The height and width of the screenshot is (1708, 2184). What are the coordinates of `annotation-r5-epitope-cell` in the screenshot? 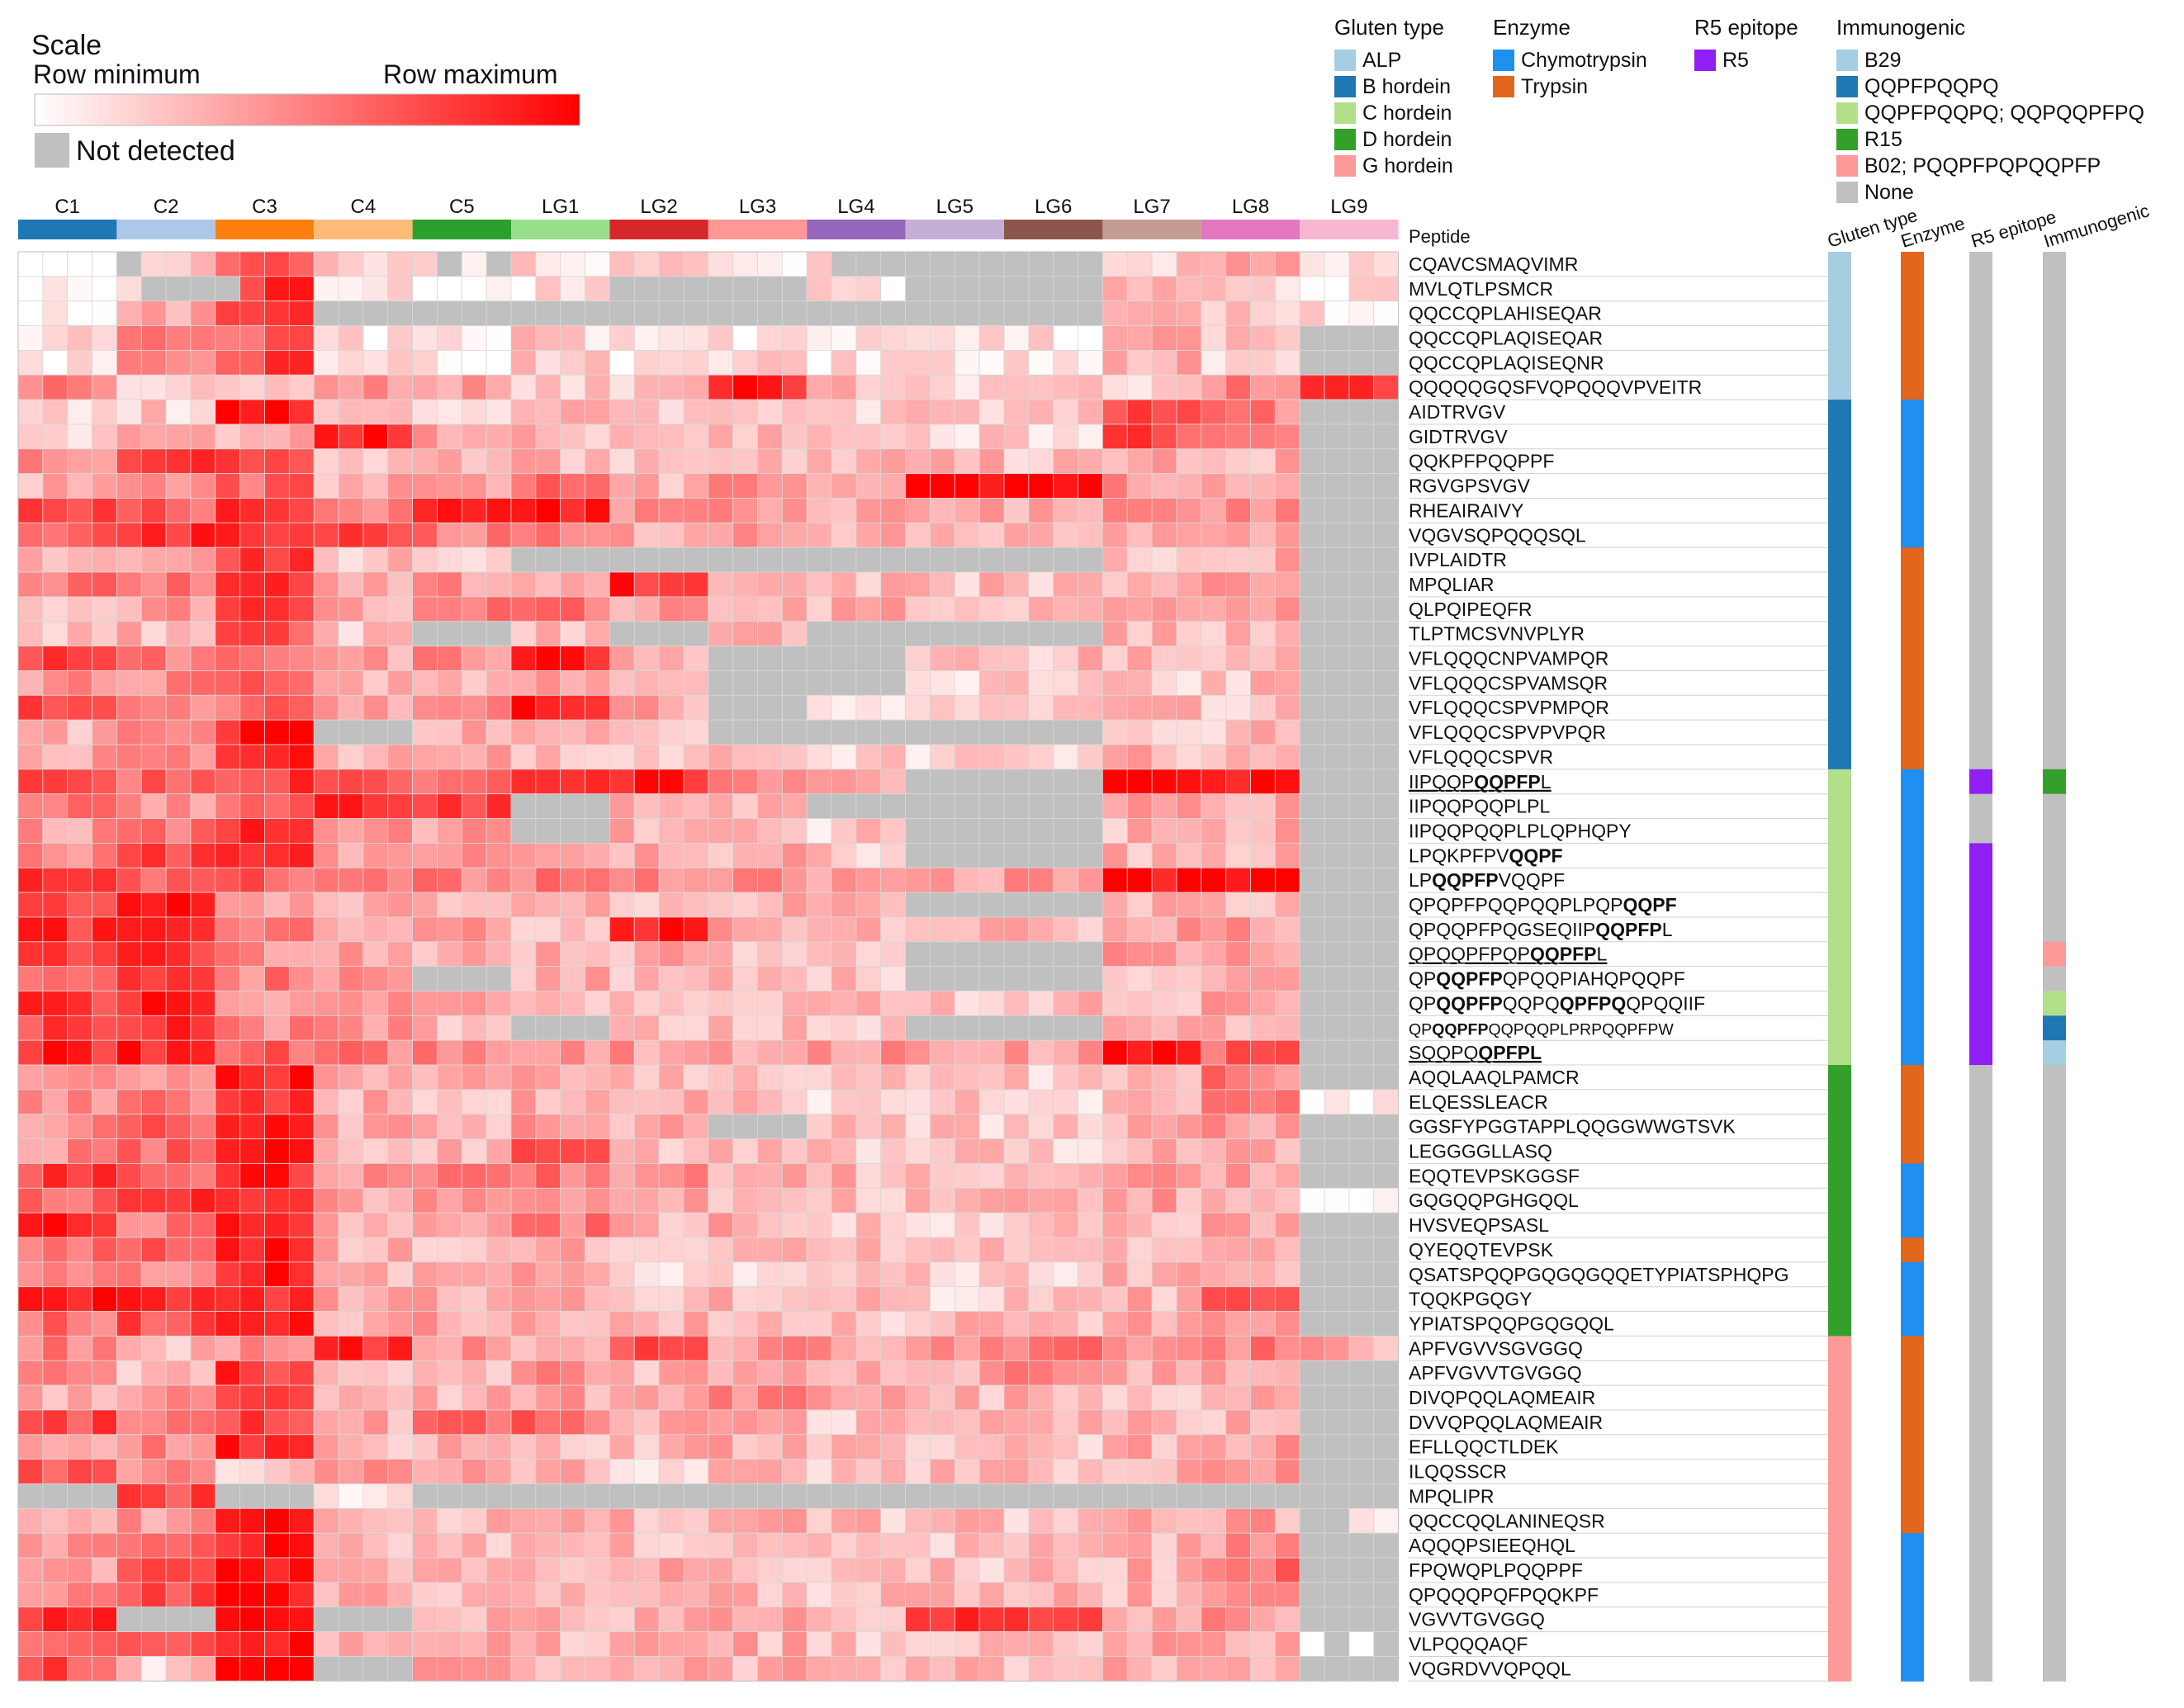 It's located at (1980, 831).